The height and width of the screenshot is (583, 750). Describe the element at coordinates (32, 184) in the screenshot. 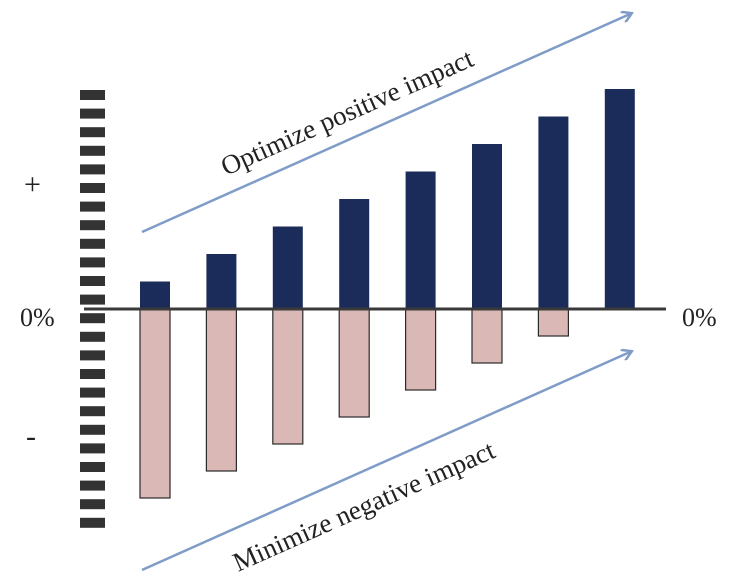

I see `positive-sign-label: +` at that location.